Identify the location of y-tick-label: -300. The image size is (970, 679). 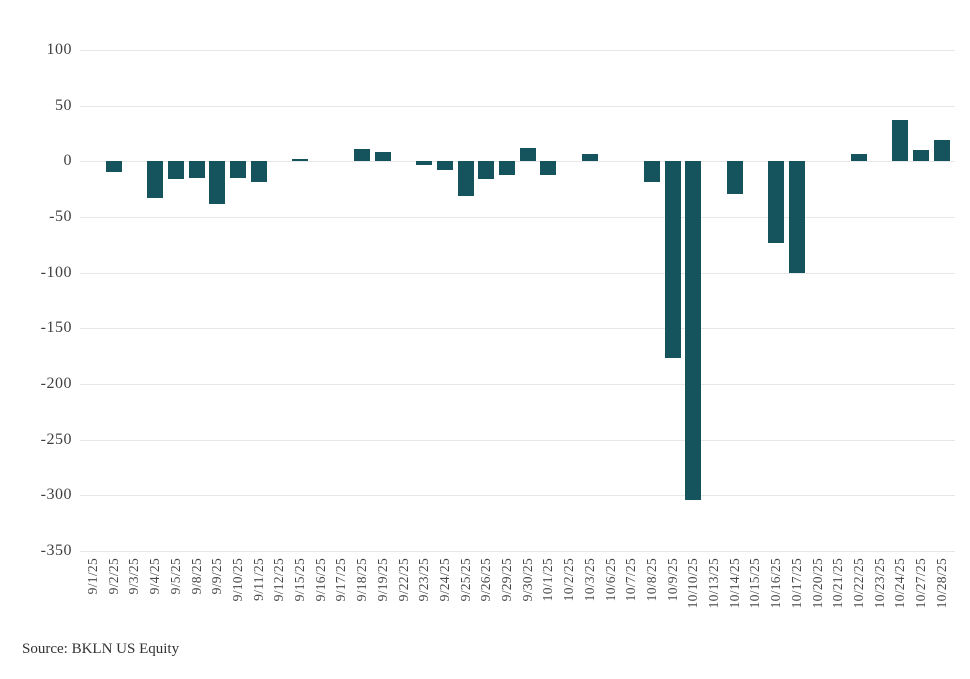
(56, 495).